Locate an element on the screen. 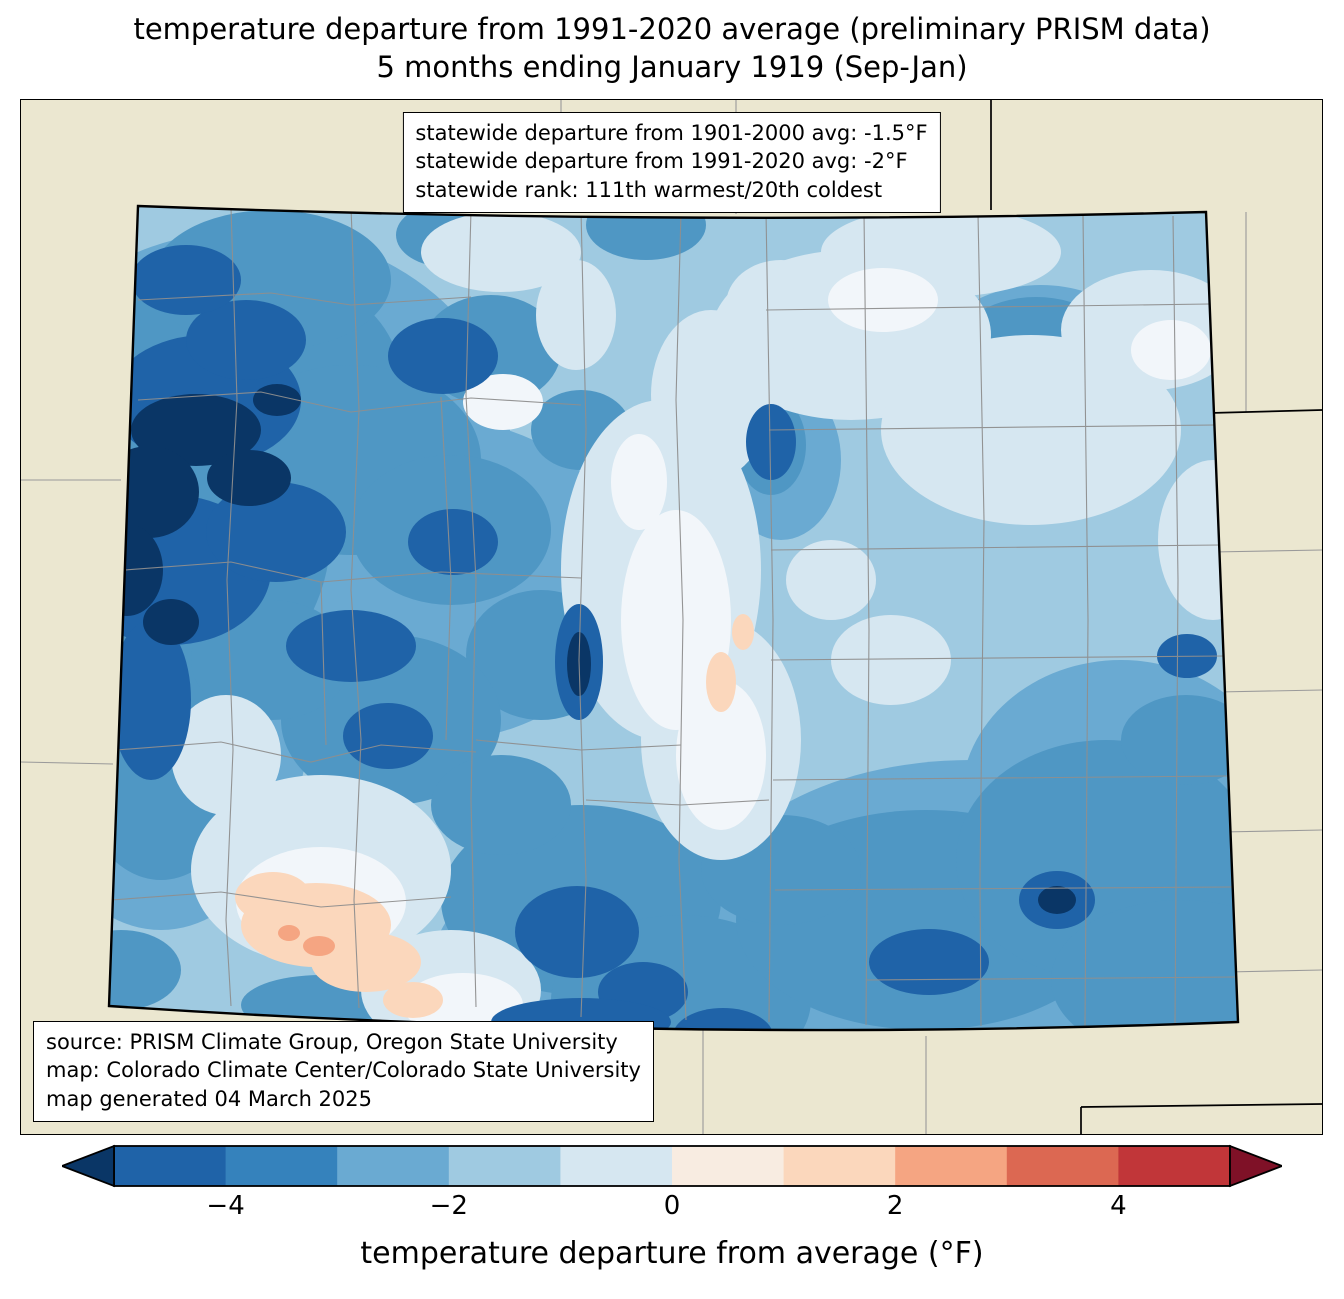  colorbar-ticks: −4 −2 0 2 4 is located at coordinates (672, 1208).